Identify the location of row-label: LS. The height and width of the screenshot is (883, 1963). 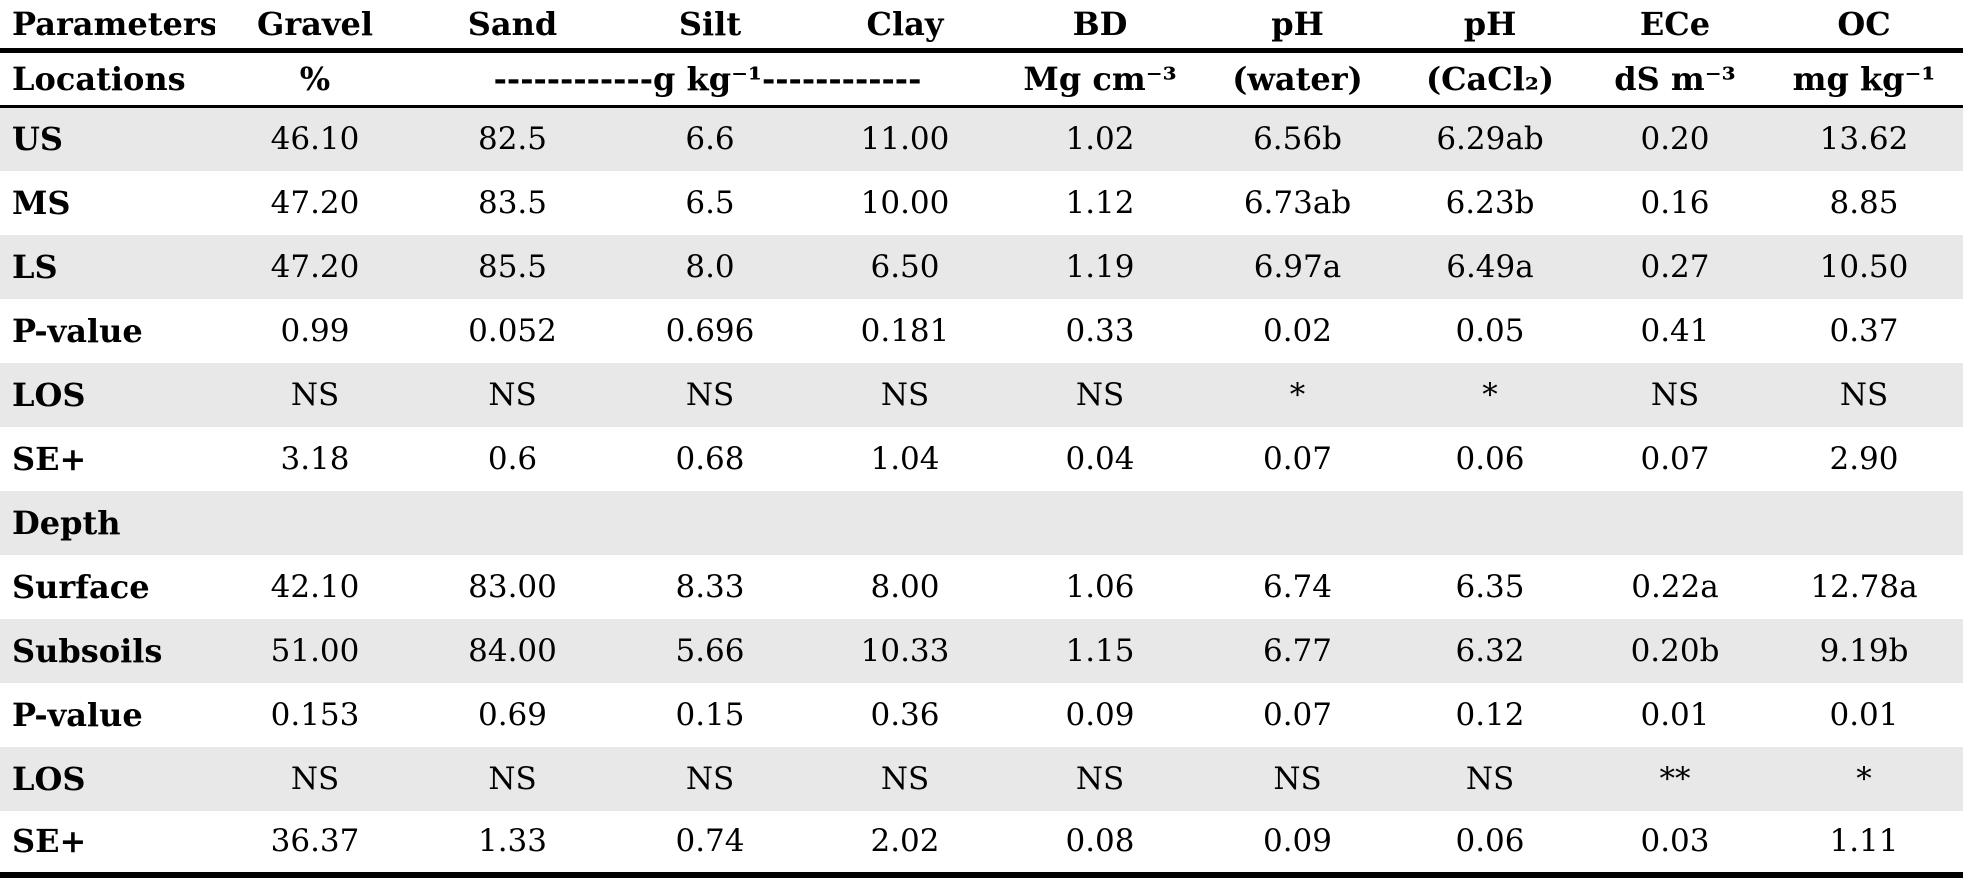
(35, 266).